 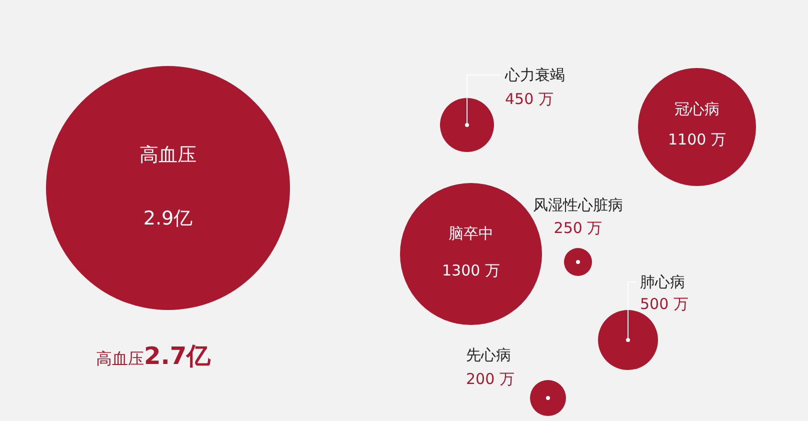 I want to click on data-label: 1300 万, so click(x=471, y=270).